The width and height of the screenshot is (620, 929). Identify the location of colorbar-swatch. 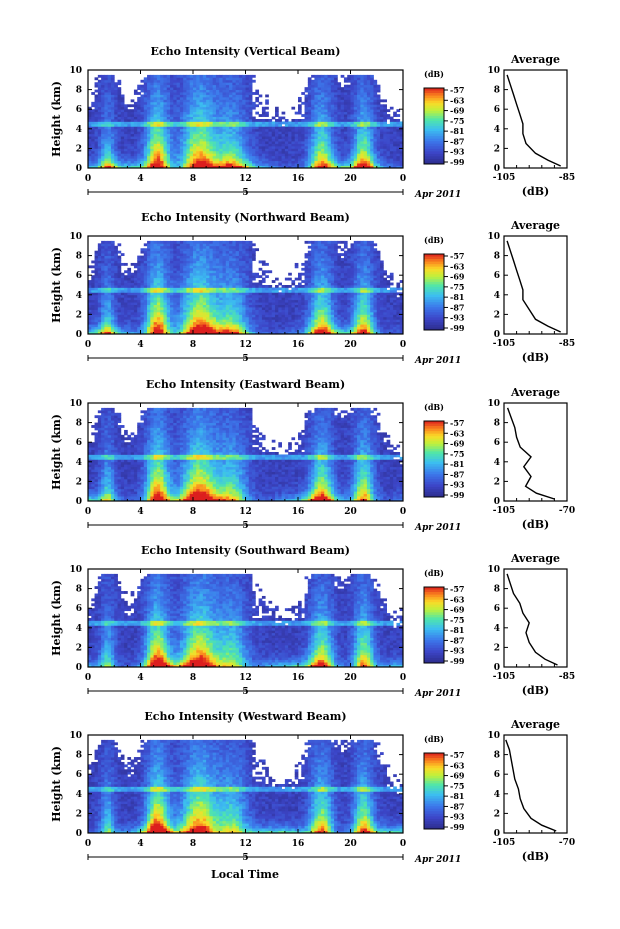
(434, 105).